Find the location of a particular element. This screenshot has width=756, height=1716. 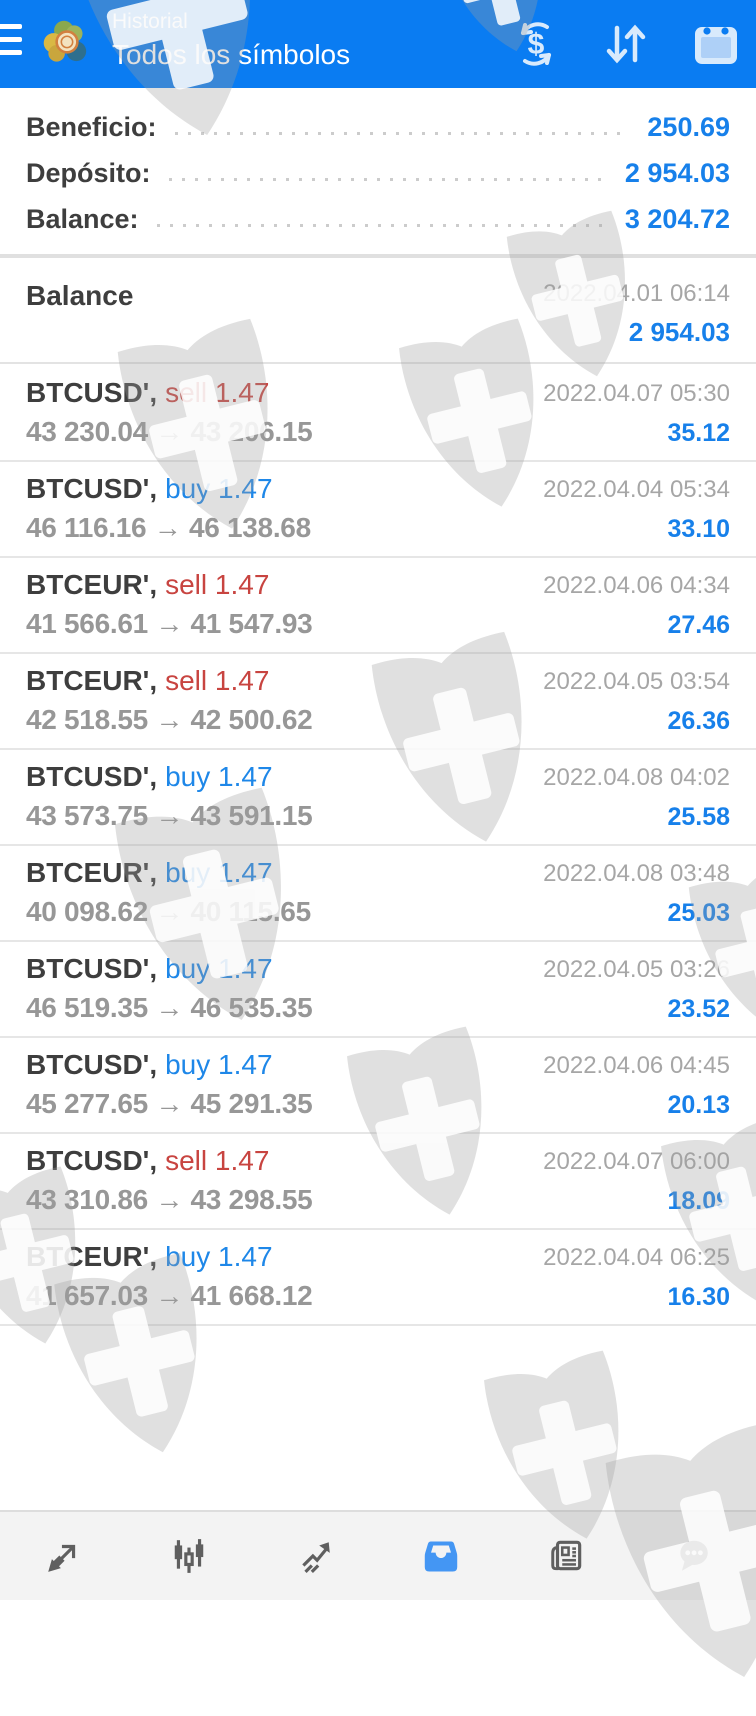

trade-datetime: 2022.04.05 03:26 is located at coordinates (636, 969).